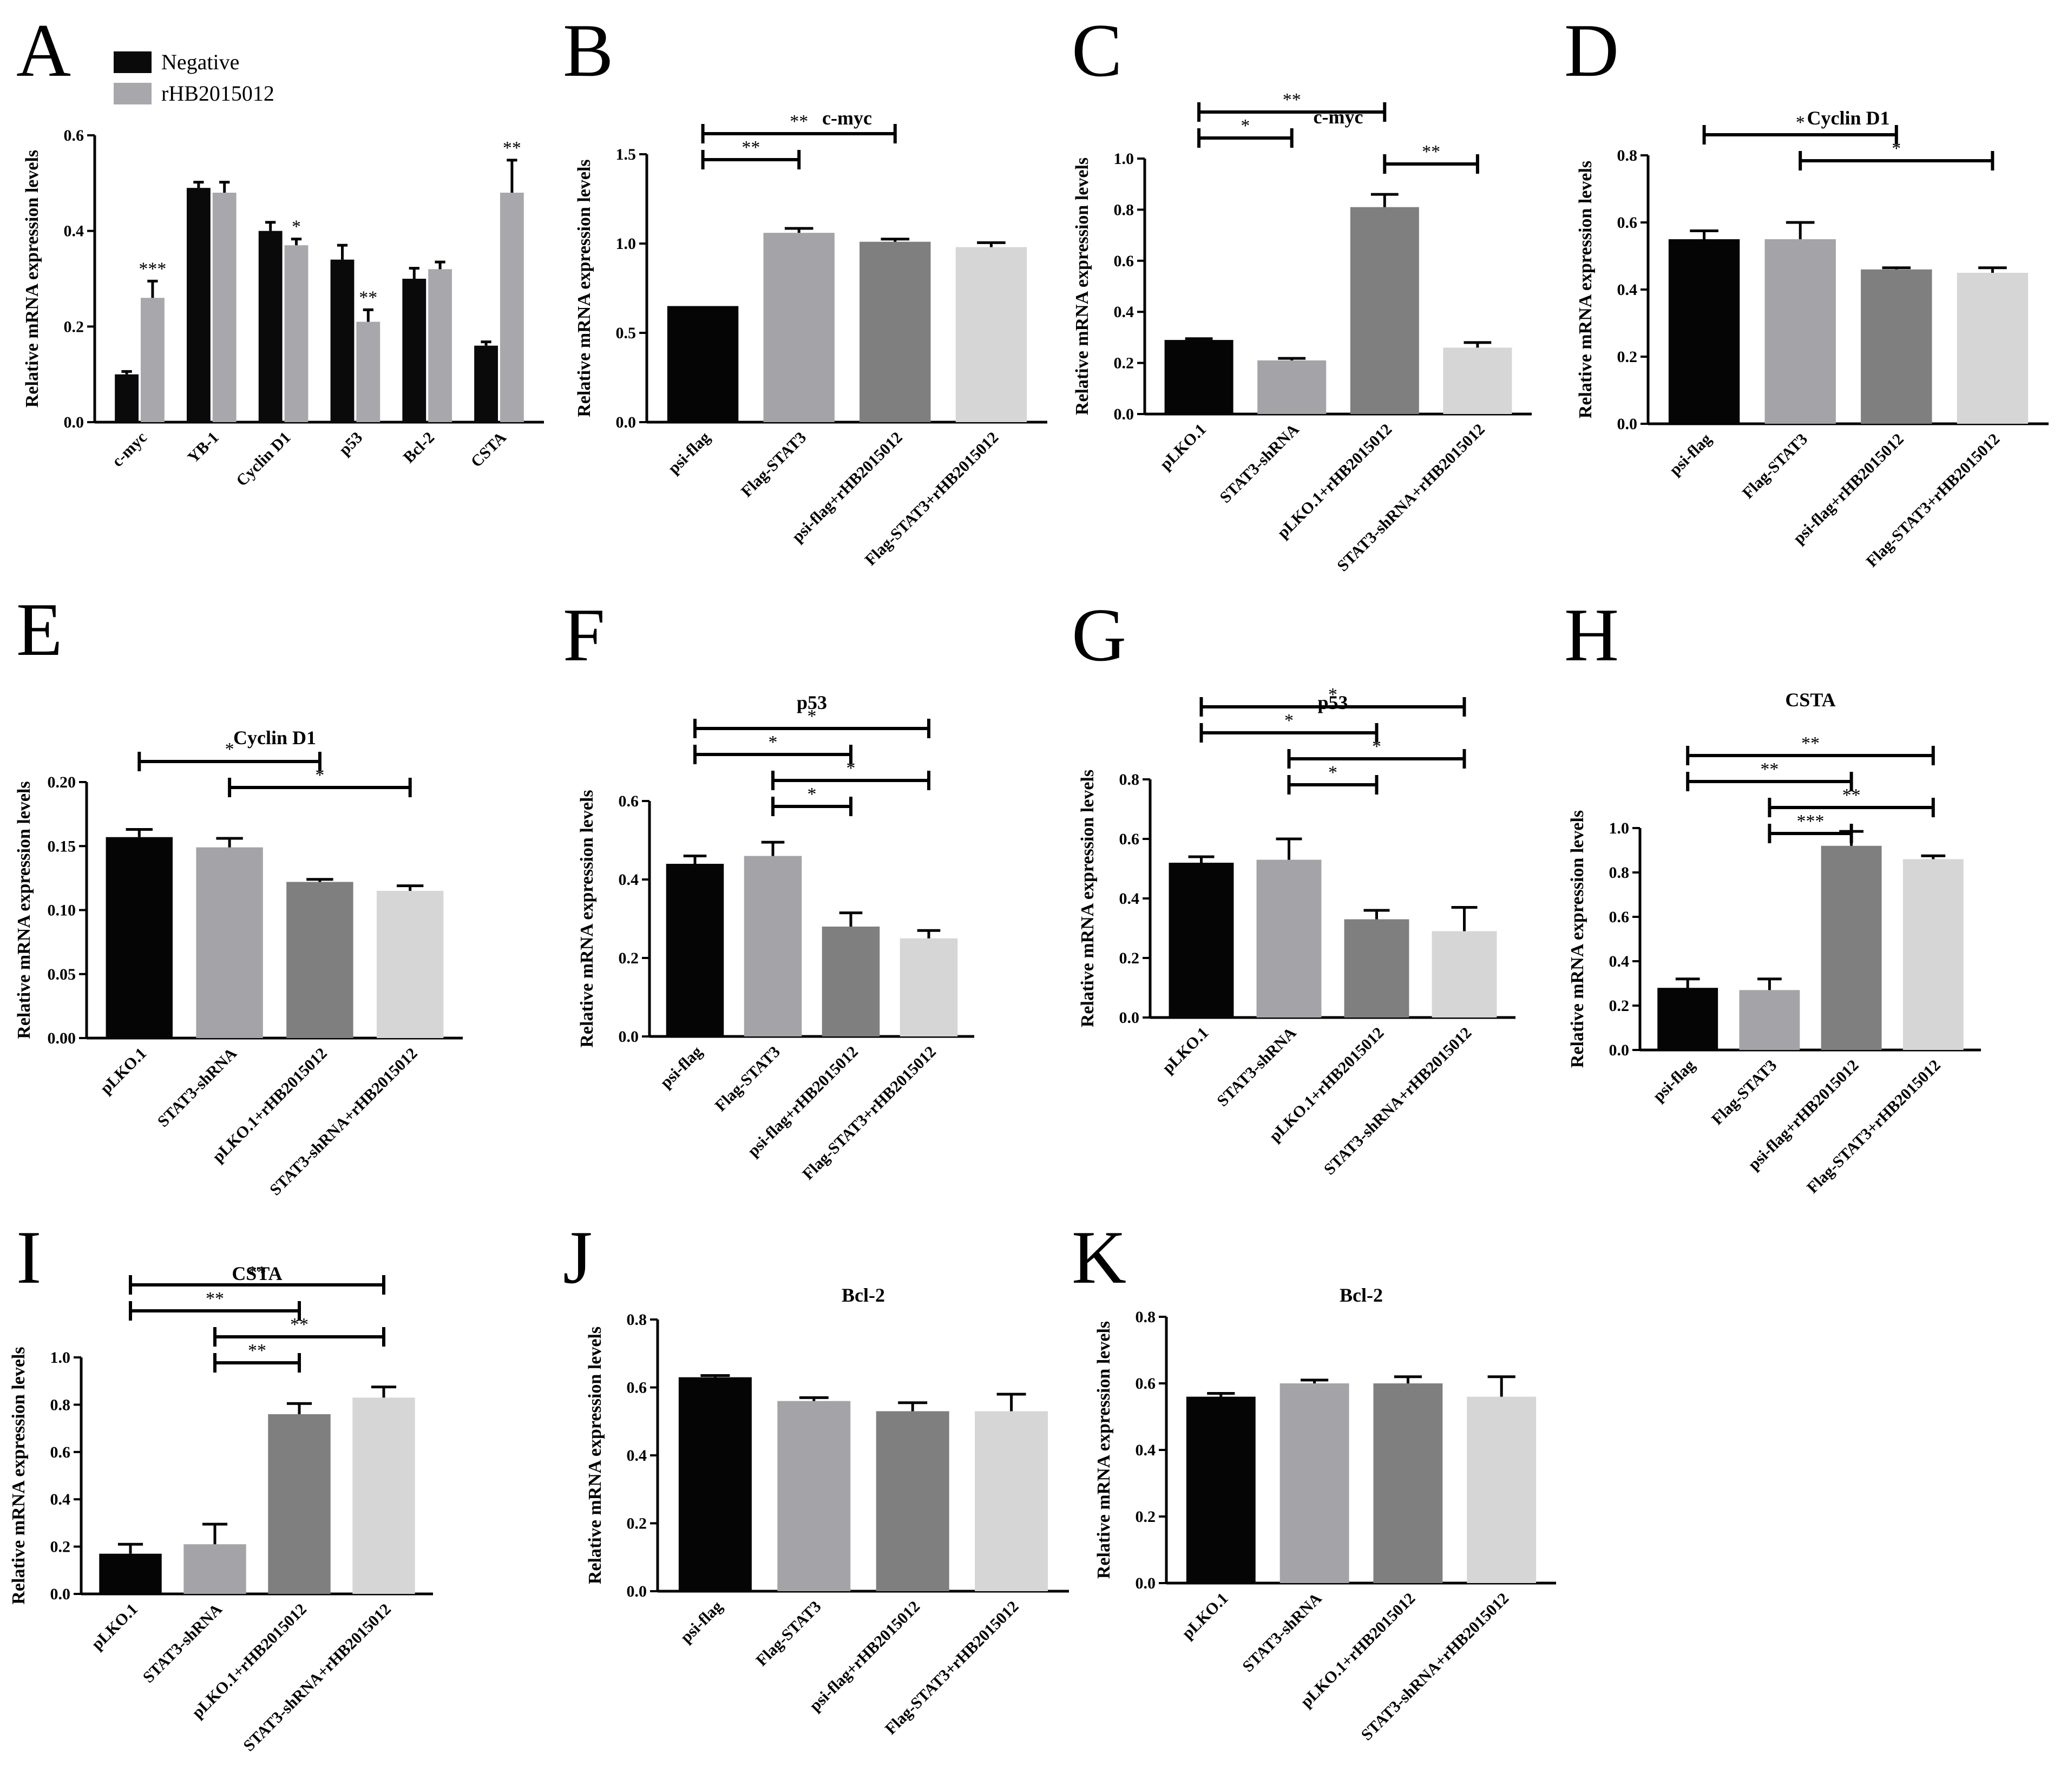 The height and width of the screenshot is (1792, 2067). What do you see at coordinates (577, 1257) in the screenshot?
I see `panel-letter: J` at bounding box center [577, 1257].